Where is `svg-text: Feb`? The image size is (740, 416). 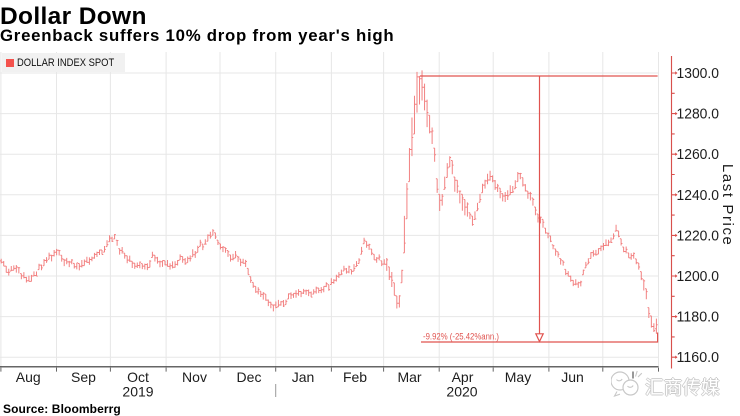
svg-text: Feb is located at coordinates (355, 377).